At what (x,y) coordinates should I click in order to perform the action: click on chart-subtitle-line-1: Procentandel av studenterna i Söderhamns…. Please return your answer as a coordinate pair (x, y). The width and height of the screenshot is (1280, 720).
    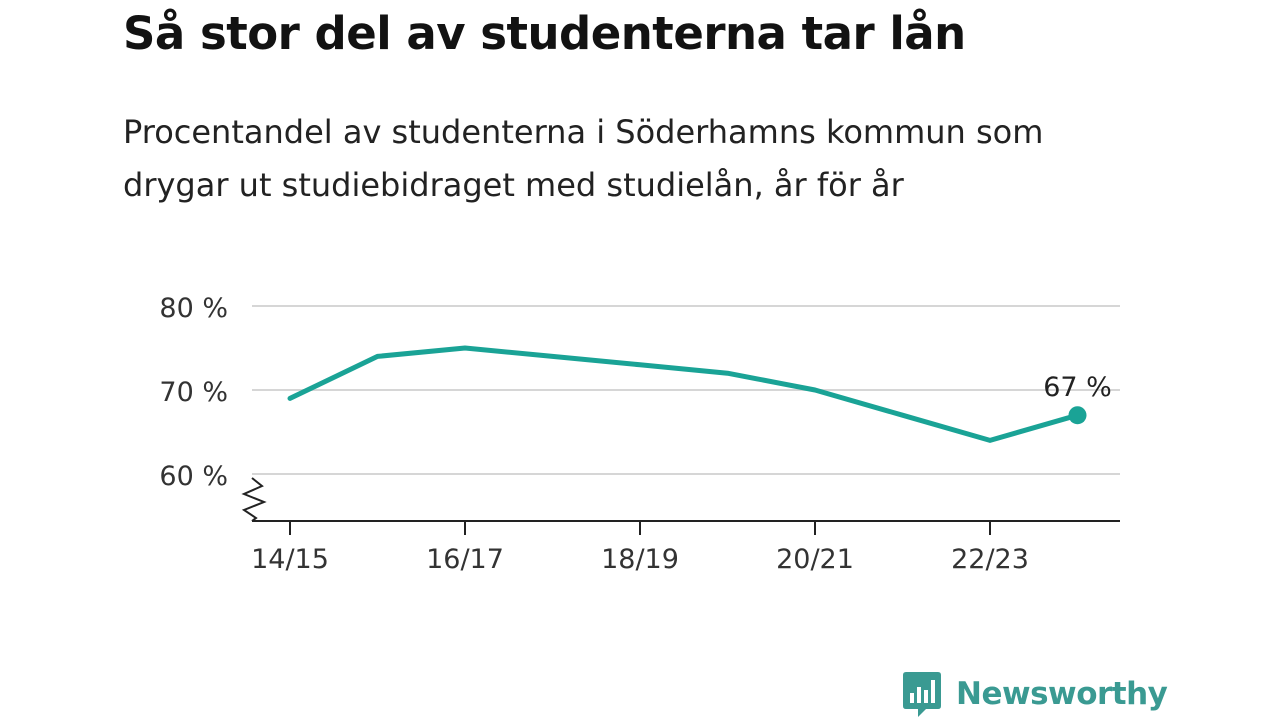
    Looking at the image, I should click on (583, 132).